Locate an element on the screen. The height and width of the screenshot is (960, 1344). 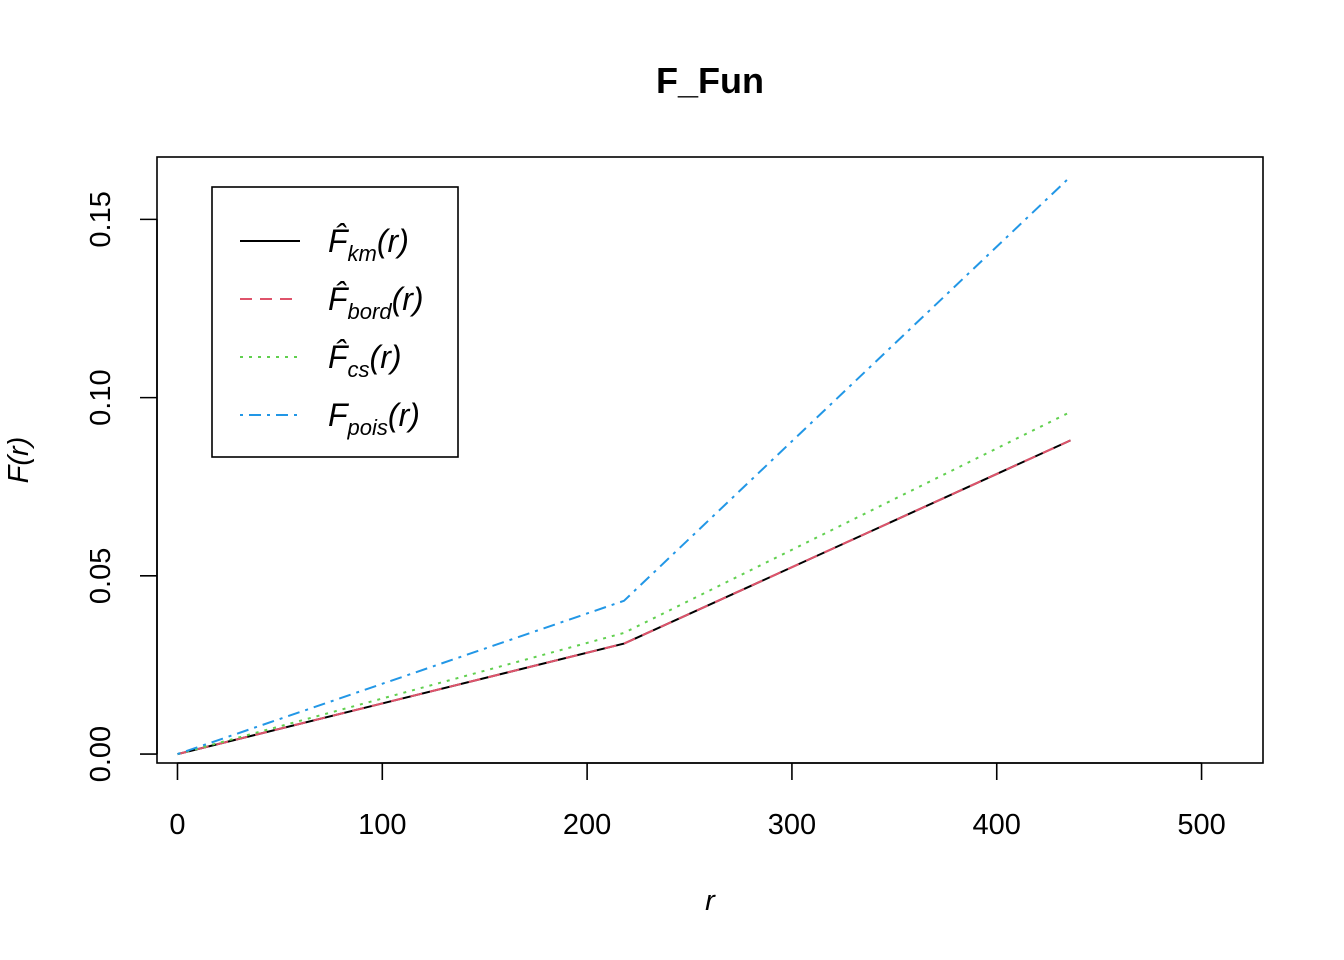
legend-label-bord: F̂bord(r) is located at coordinates (376, 302).